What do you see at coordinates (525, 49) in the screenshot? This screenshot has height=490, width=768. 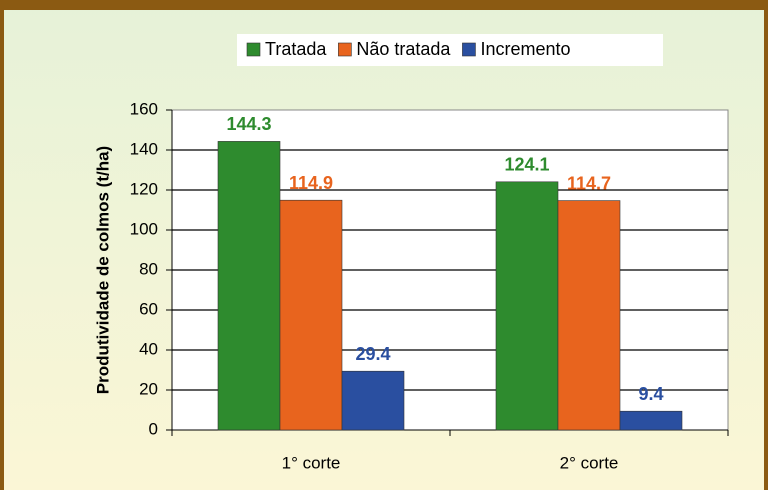 I see `legend-label: Incremento` at bounding box center [525, 49].